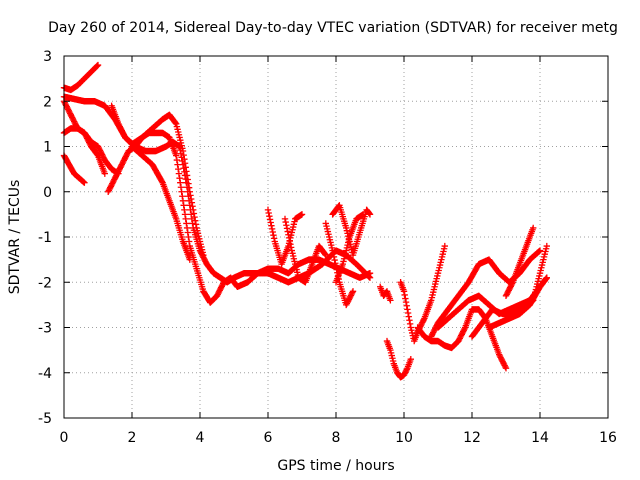  What do you see at coordinates (15, 237) in the screenshot?
I see `y-axis-label: SDTVAR / TECUs` at bounding box center [15, 237].